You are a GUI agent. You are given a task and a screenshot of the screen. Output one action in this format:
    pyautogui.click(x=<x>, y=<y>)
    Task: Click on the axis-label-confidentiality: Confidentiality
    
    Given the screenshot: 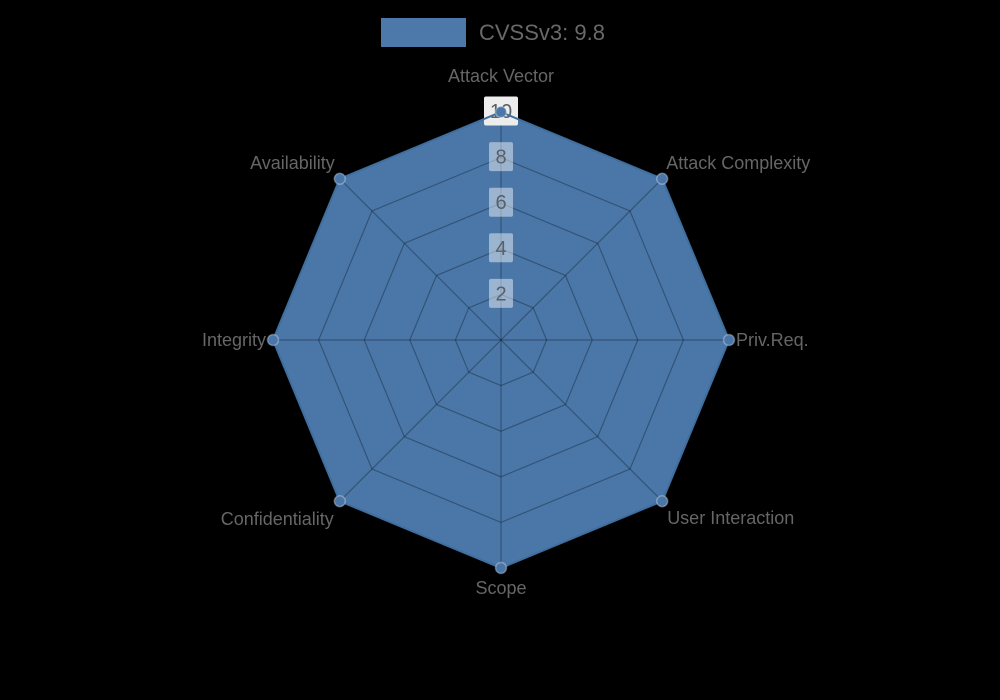 What is the action you would take?
    pyautogui.click(x=277, y=519)
    